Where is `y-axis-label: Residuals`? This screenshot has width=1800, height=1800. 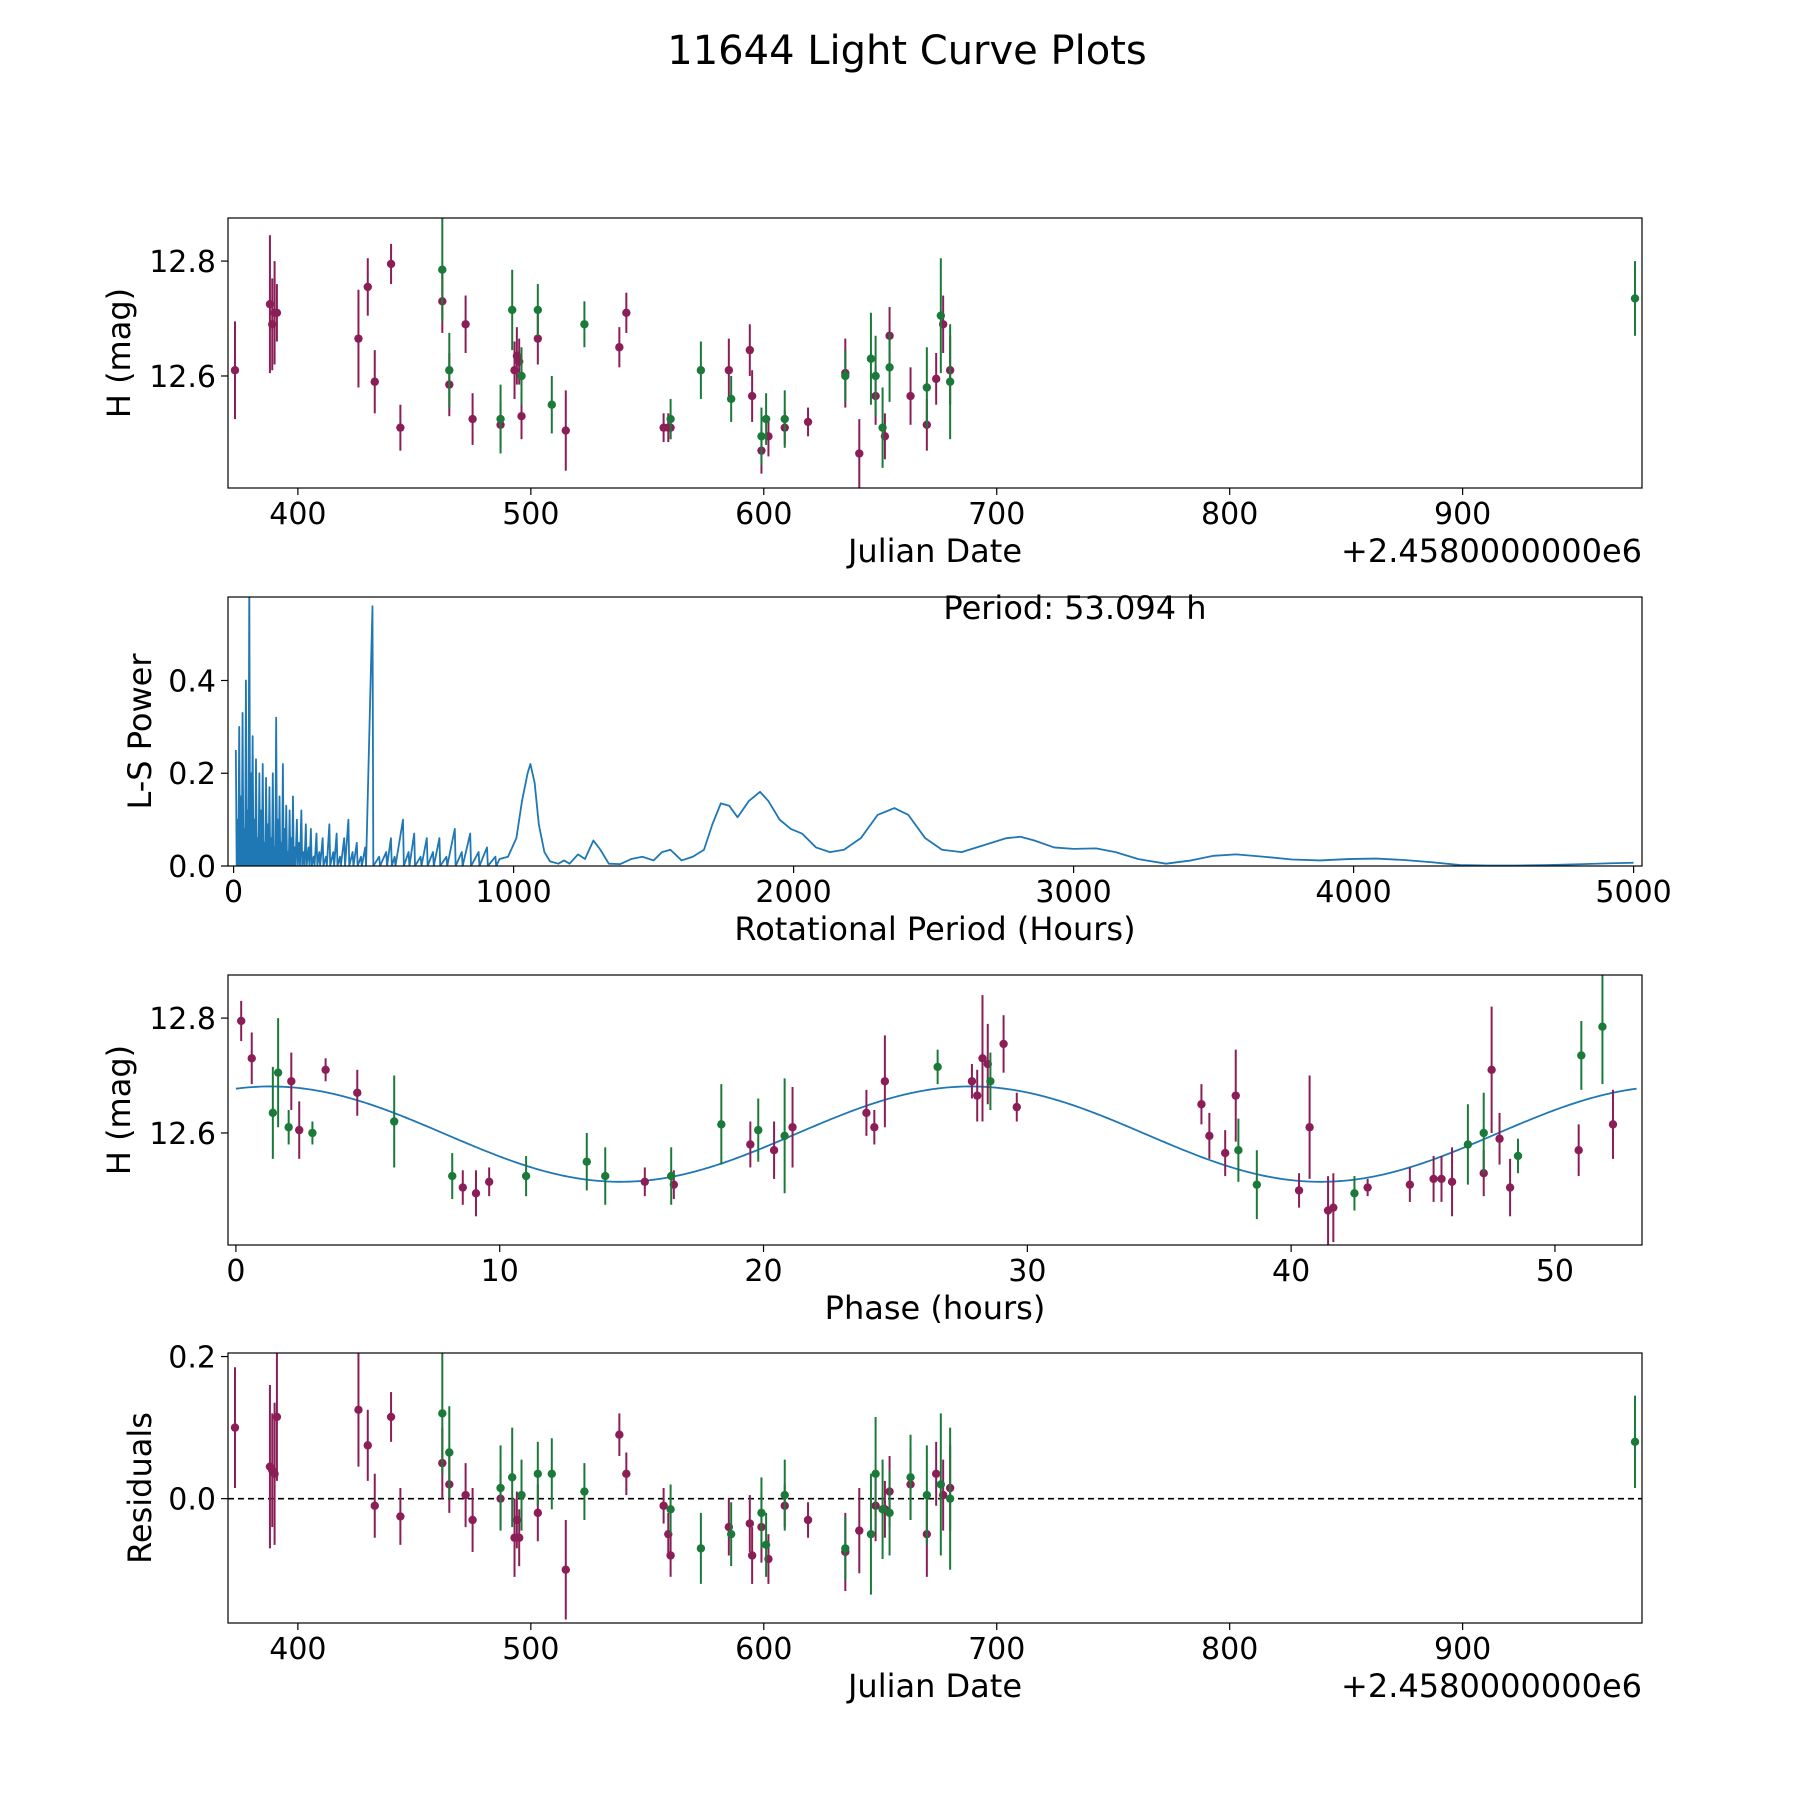 y-axis-label: Residuals is located at coordinates (140, 1488).